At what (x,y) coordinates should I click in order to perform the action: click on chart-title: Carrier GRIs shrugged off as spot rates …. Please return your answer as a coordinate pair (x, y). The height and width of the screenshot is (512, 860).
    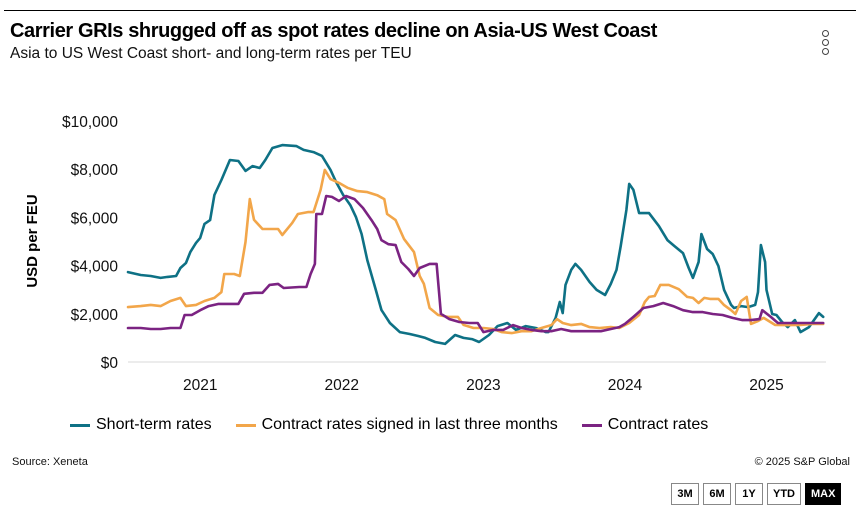
    Looking at the image, I should click on (334, 31).